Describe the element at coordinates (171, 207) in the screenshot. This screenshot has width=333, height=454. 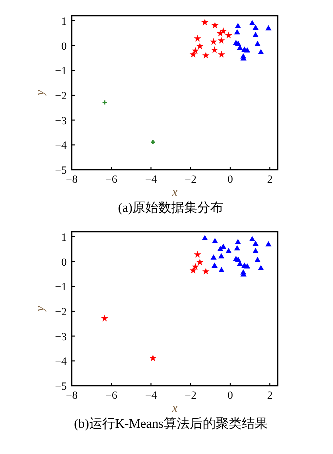
I see `text: (a)原始数据集分布` at that location.